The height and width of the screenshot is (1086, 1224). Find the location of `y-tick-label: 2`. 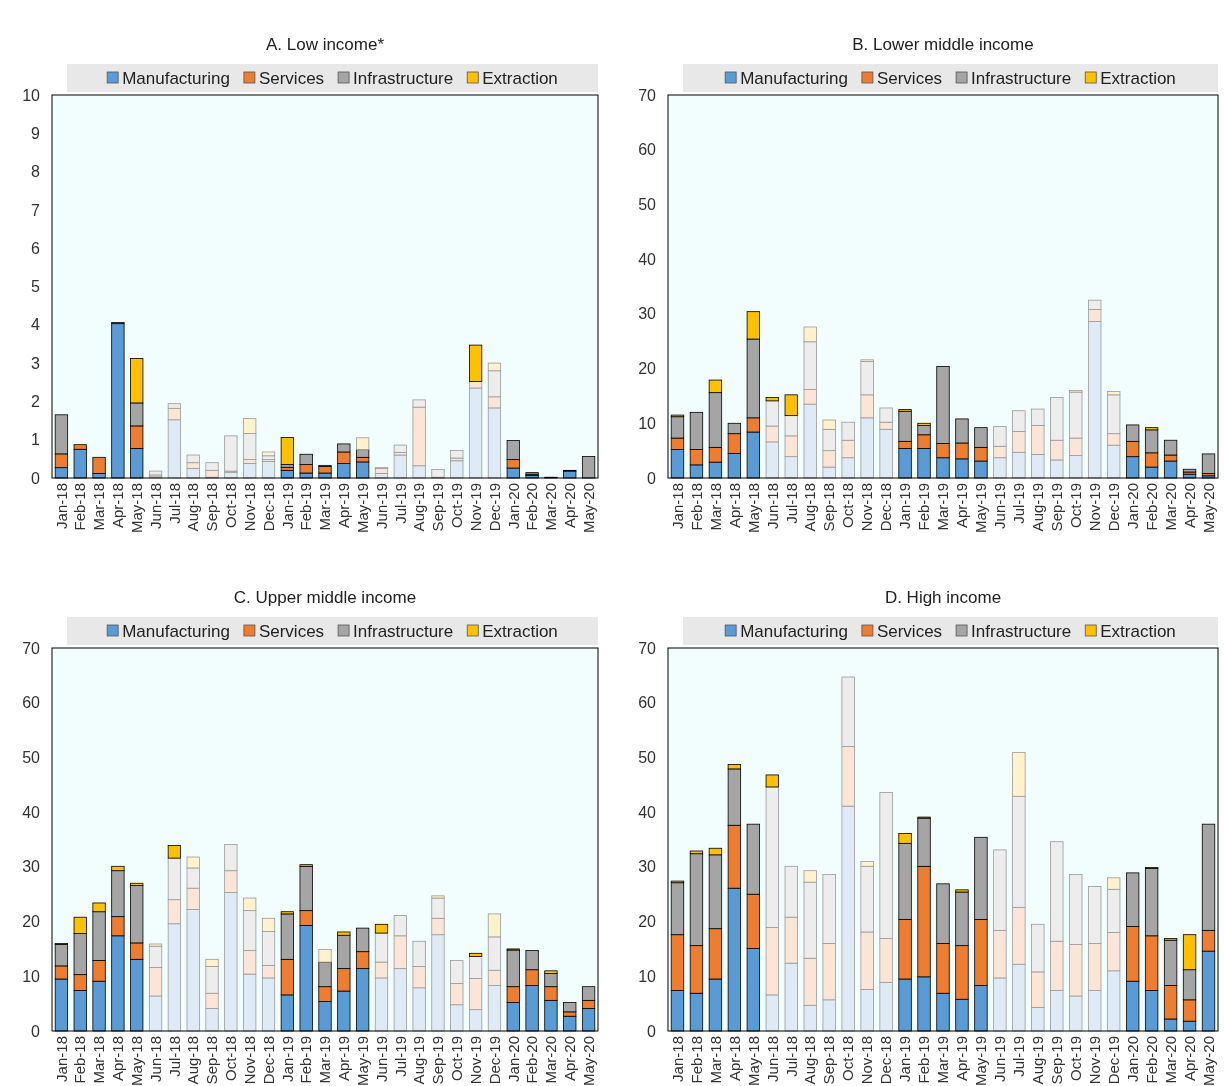

y-tick-label: 2 is located at coordinates (36, 402).